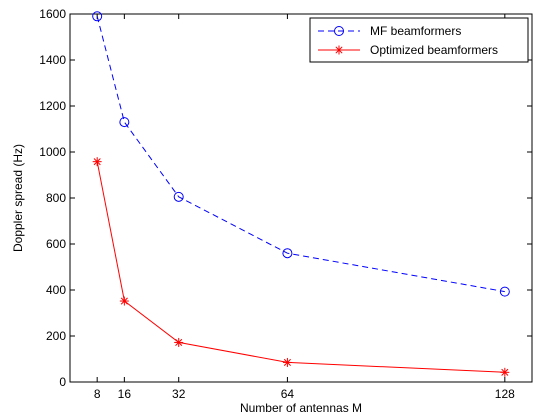  I want to click on y-tick-label: 1600, so click(52, 14).